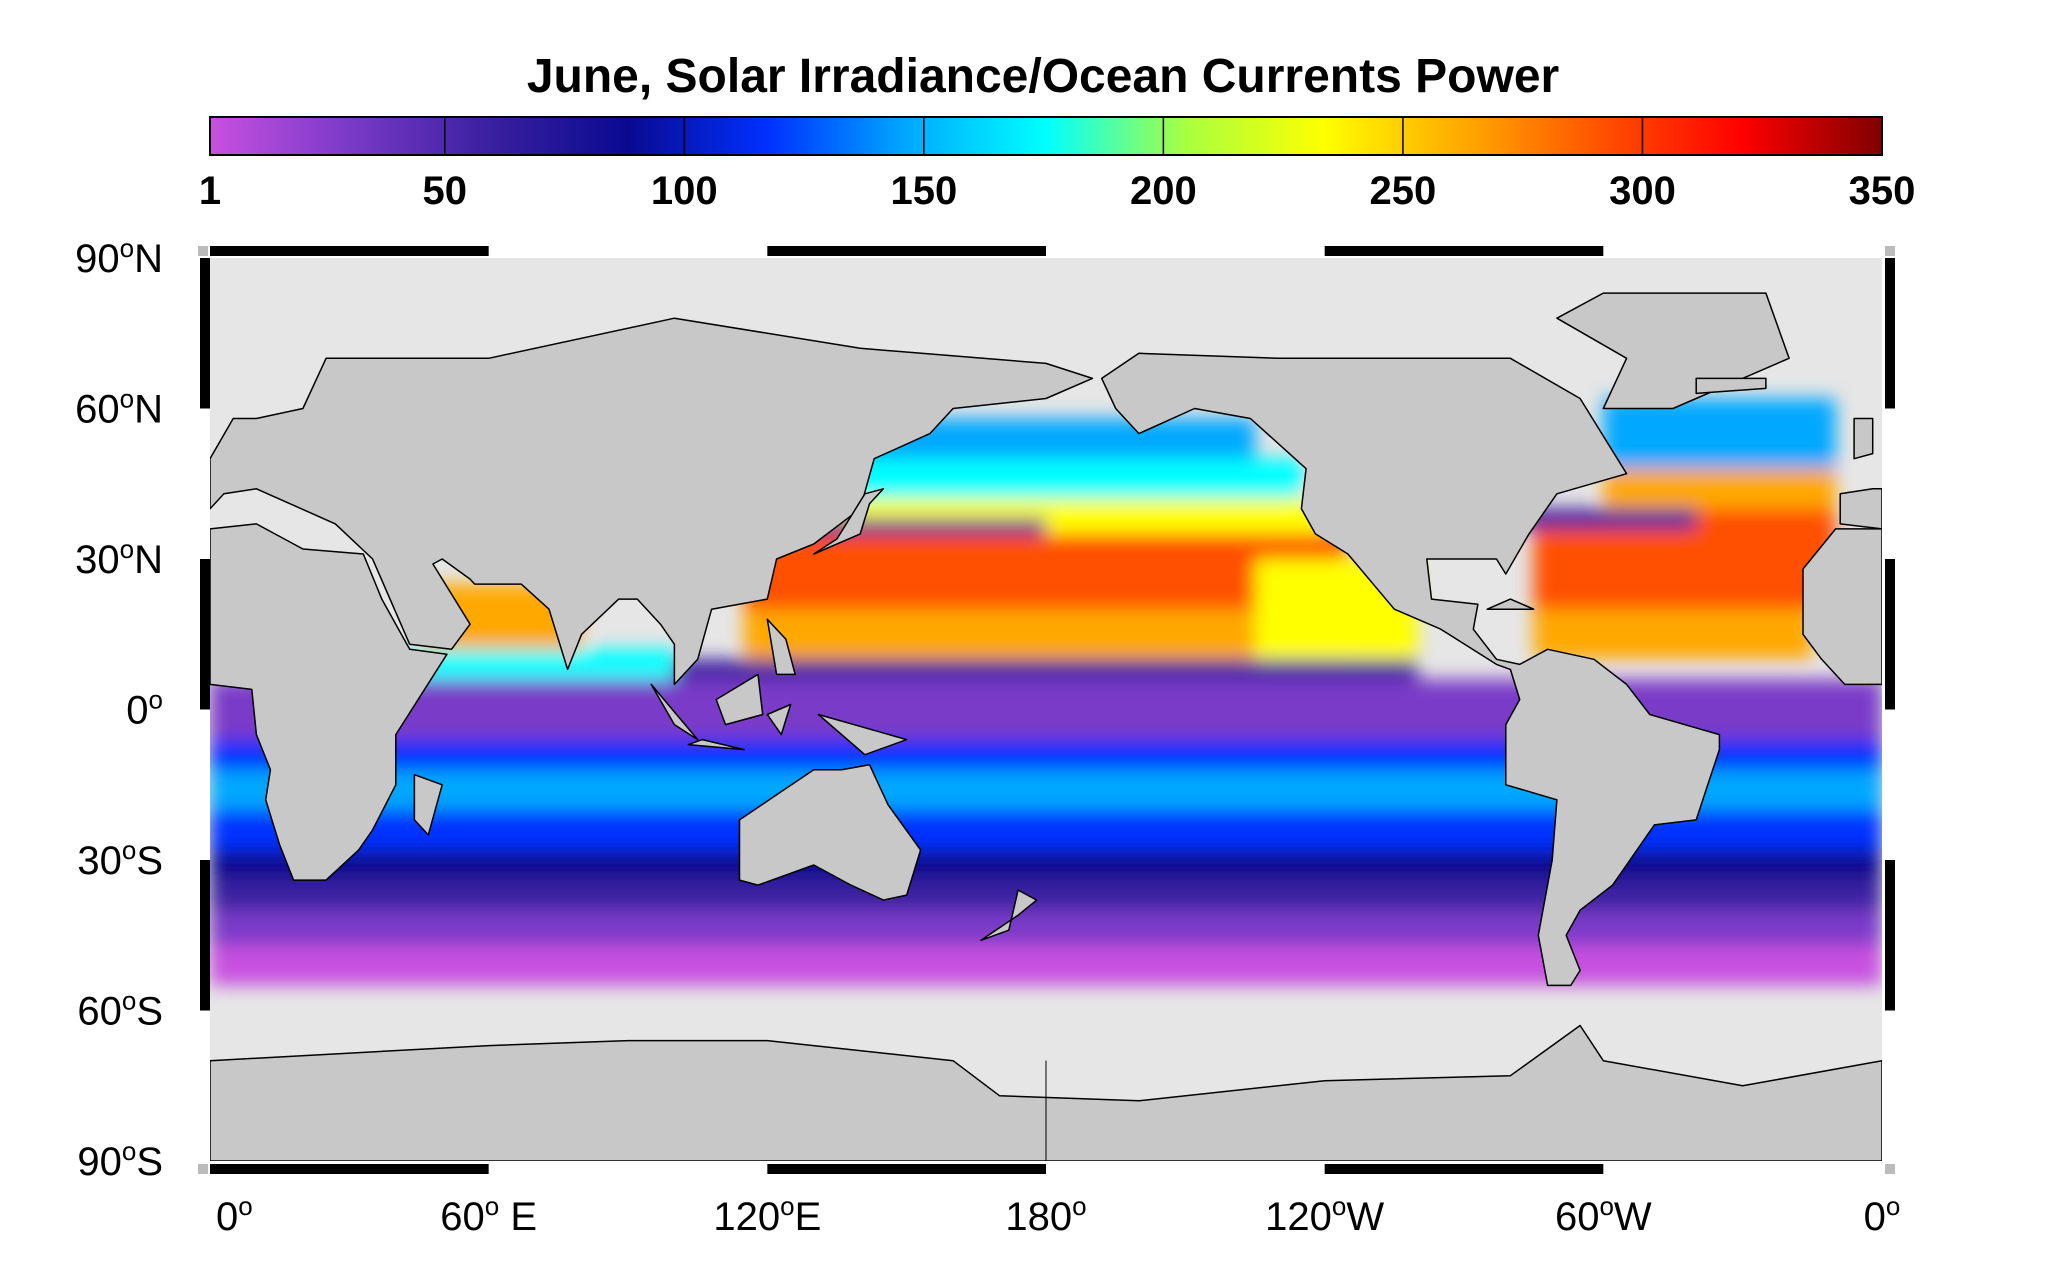 This screenshot has height=1277, width=2069. I want to click on colorbar: 1 50 100 150 200 250 300 350, so click(1057, 164).